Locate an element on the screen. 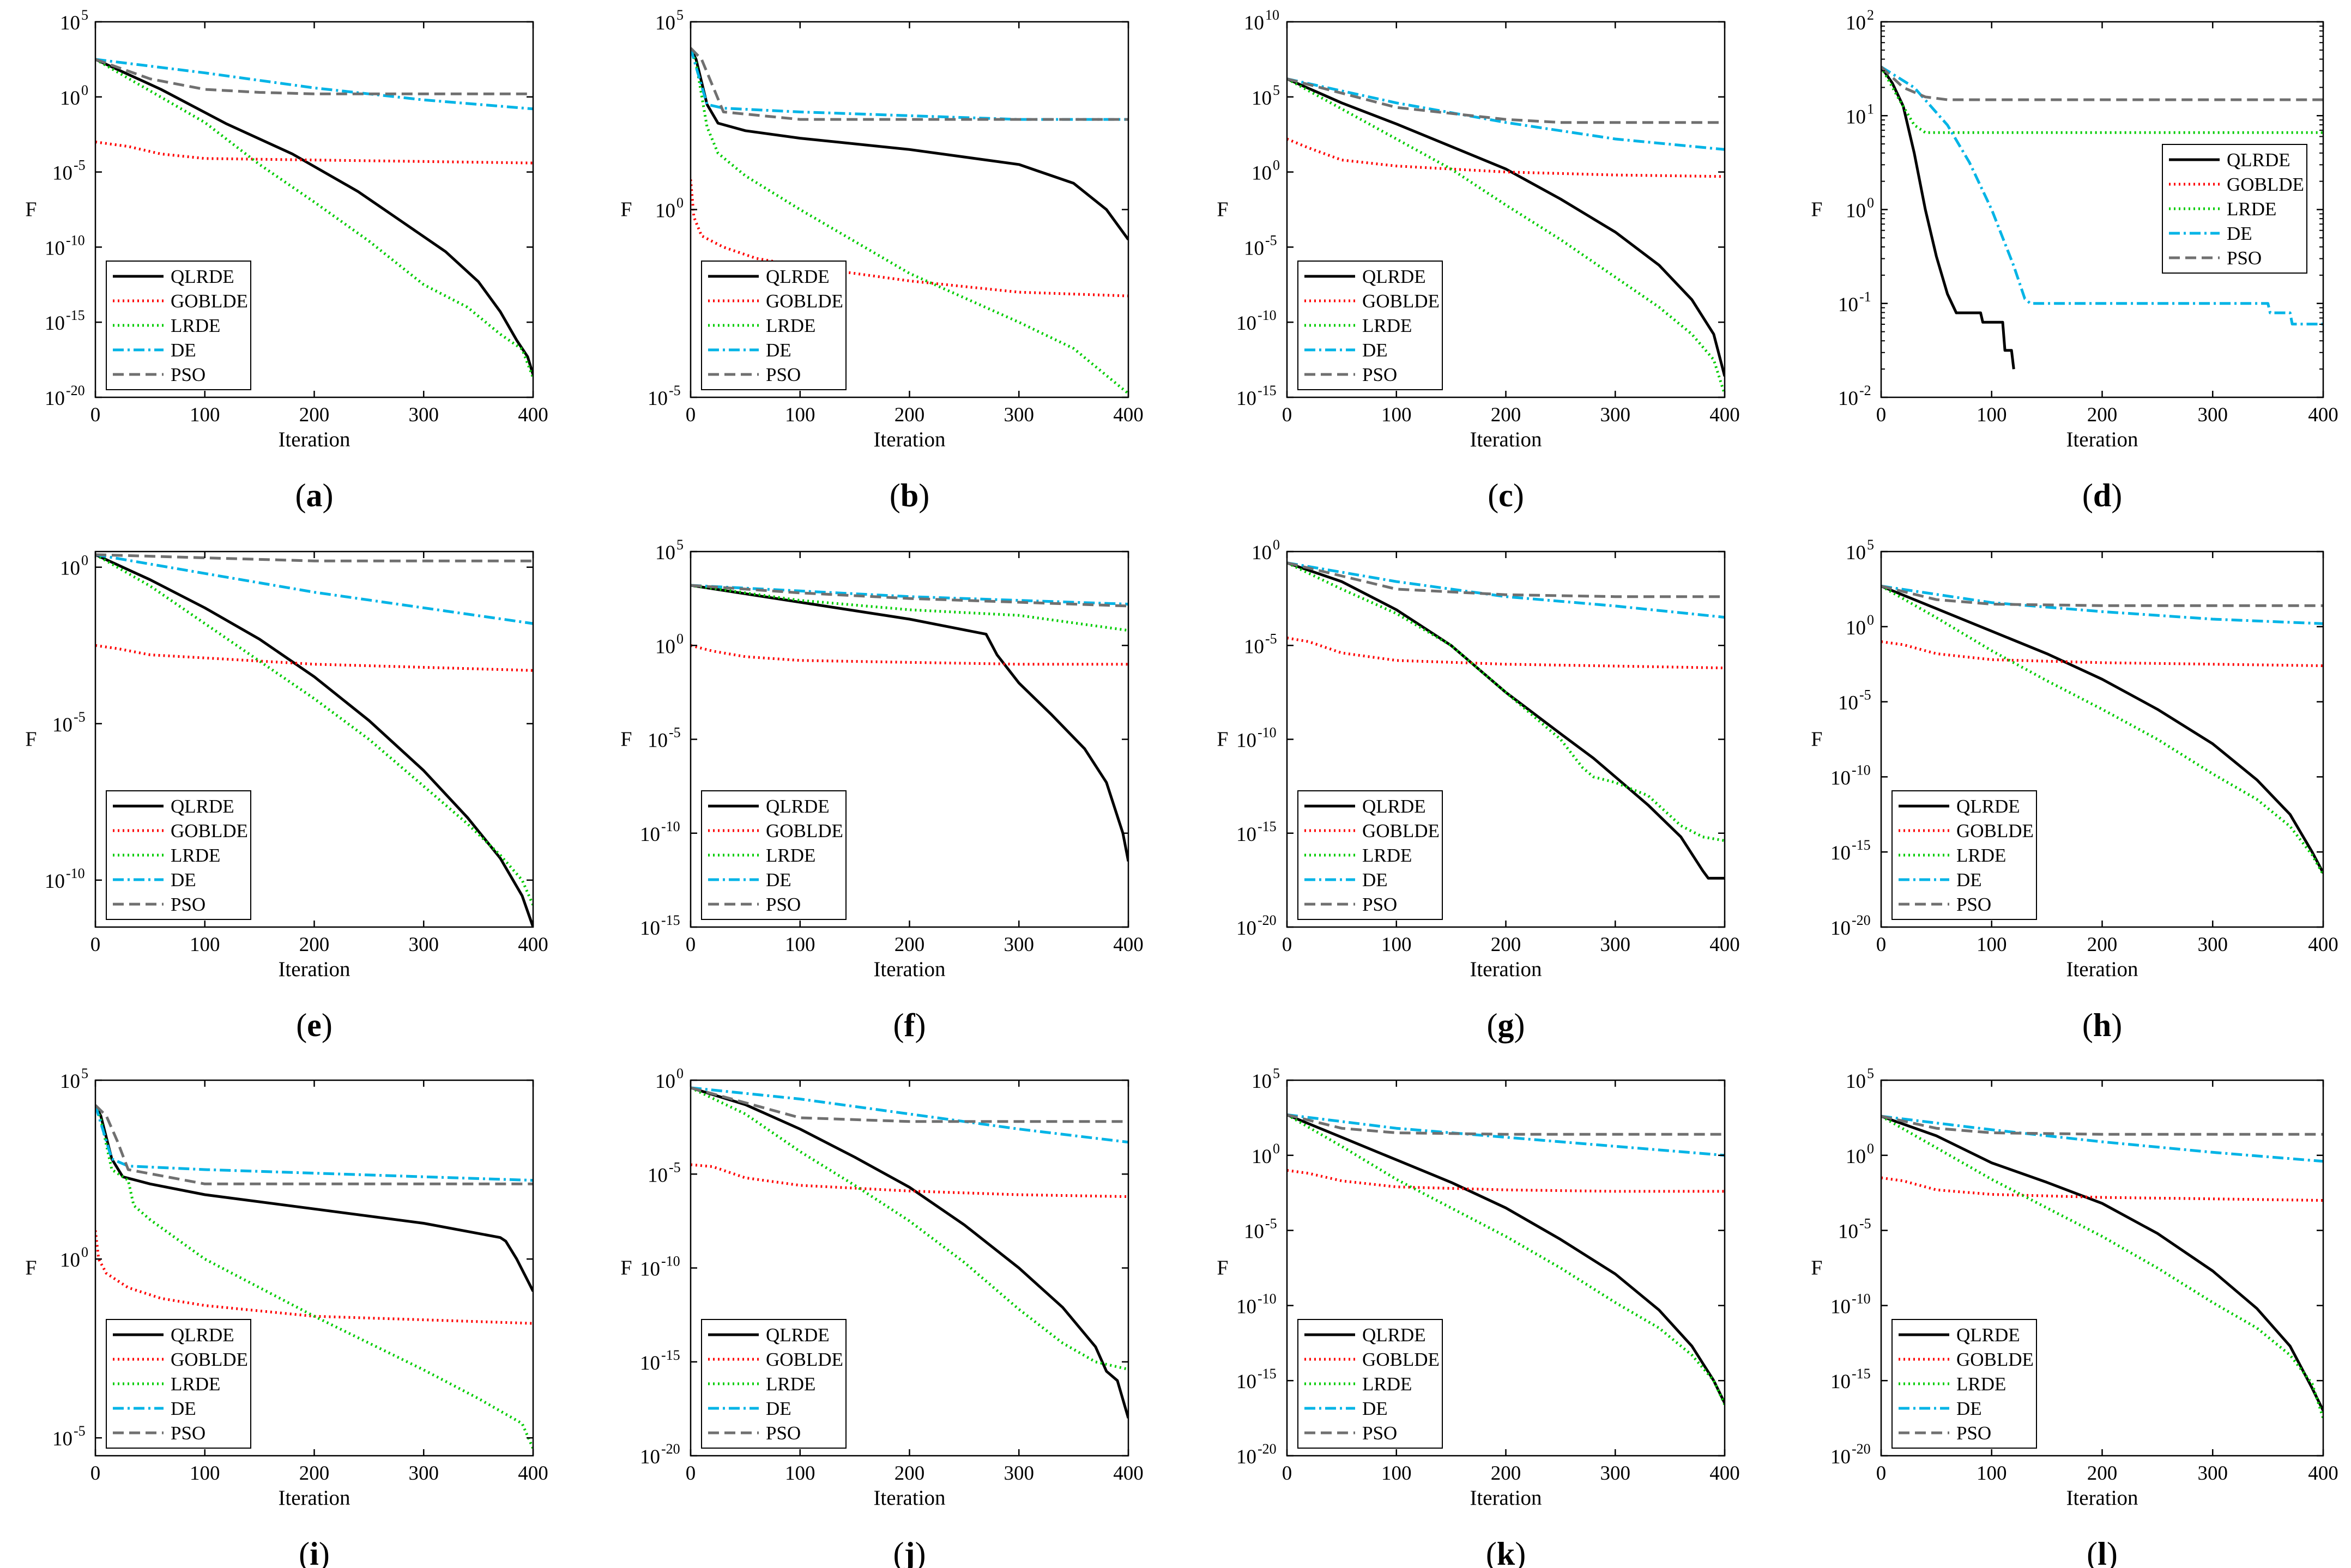 The image size is (2351, 1568). caption-letter: d is located at coordinates (2102, 495).